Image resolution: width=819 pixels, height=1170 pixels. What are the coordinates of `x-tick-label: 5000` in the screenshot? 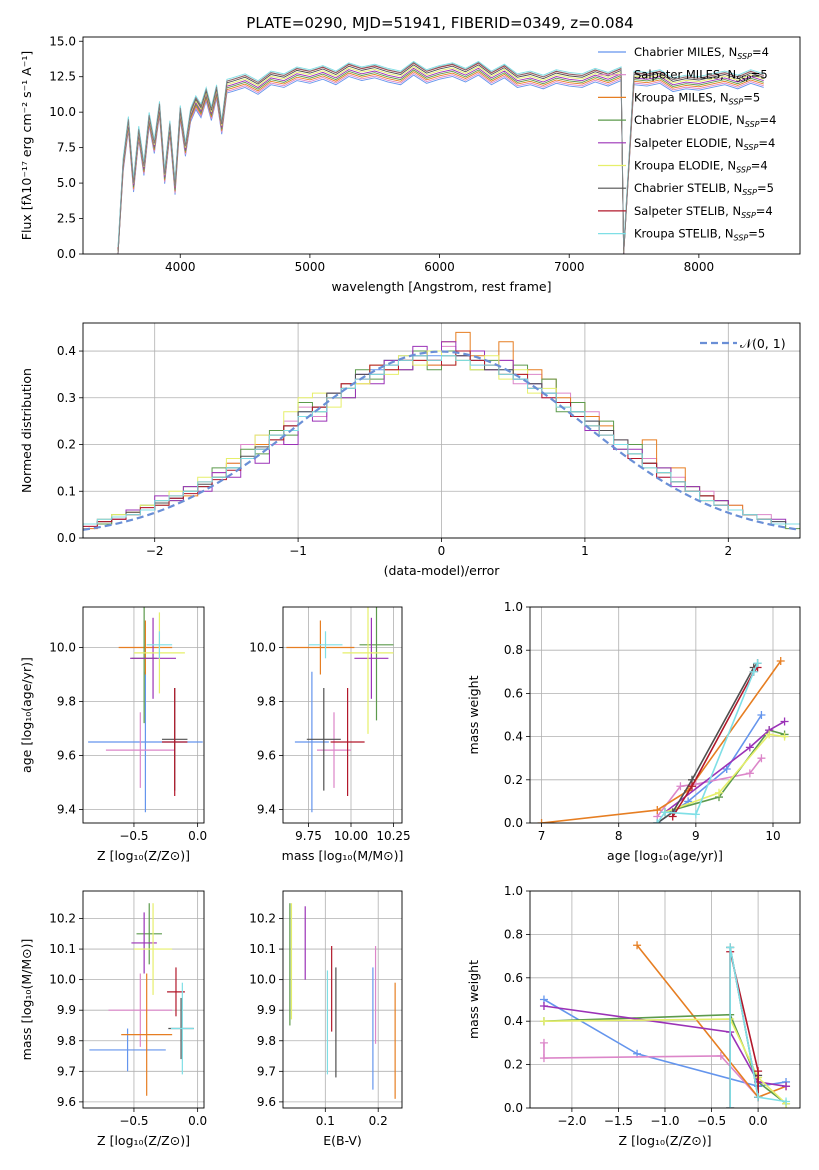 It's located at (310, 267).